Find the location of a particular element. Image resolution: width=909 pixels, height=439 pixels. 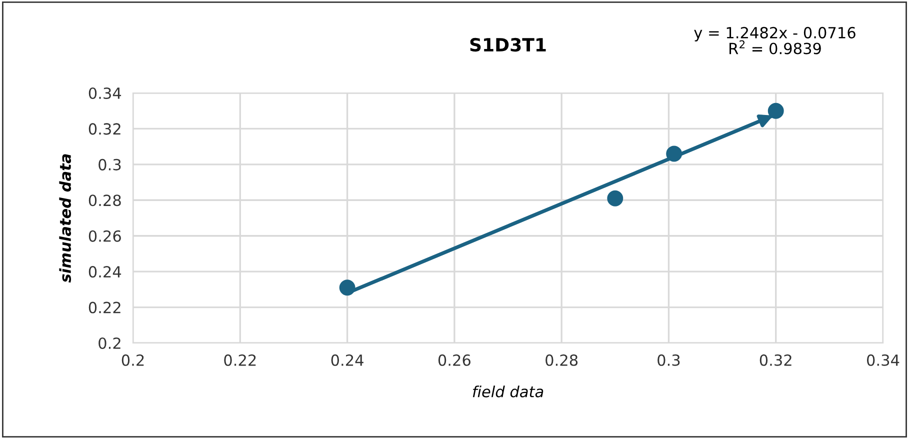

x-axis-title: field data is located at coordinates (508, 392).